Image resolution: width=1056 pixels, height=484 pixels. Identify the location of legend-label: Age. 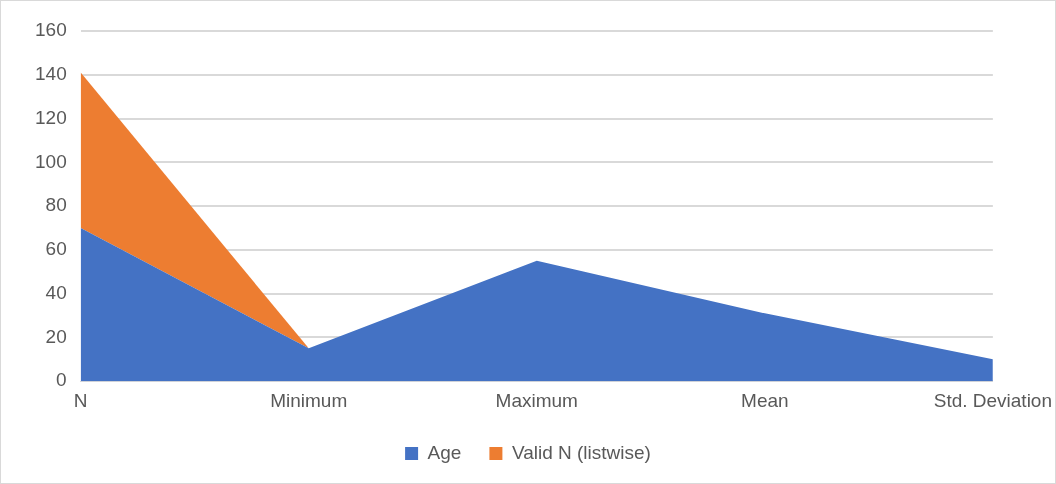
(444, 452).